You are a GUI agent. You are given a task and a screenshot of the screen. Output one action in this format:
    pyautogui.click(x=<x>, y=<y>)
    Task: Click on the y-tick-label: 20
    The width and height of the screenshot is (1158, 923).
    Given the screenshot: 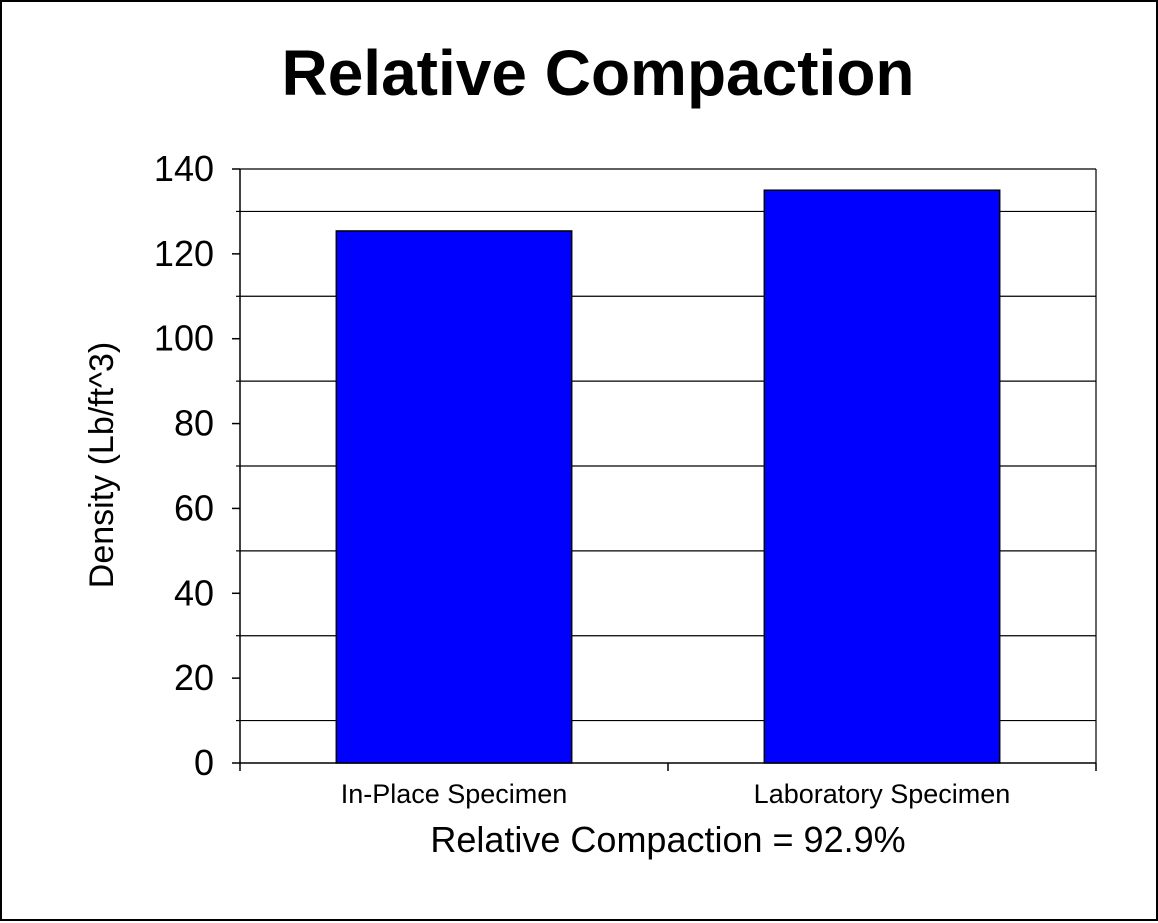 What is the action you would take?
    pyautogui.click(x=194, y=677)
    